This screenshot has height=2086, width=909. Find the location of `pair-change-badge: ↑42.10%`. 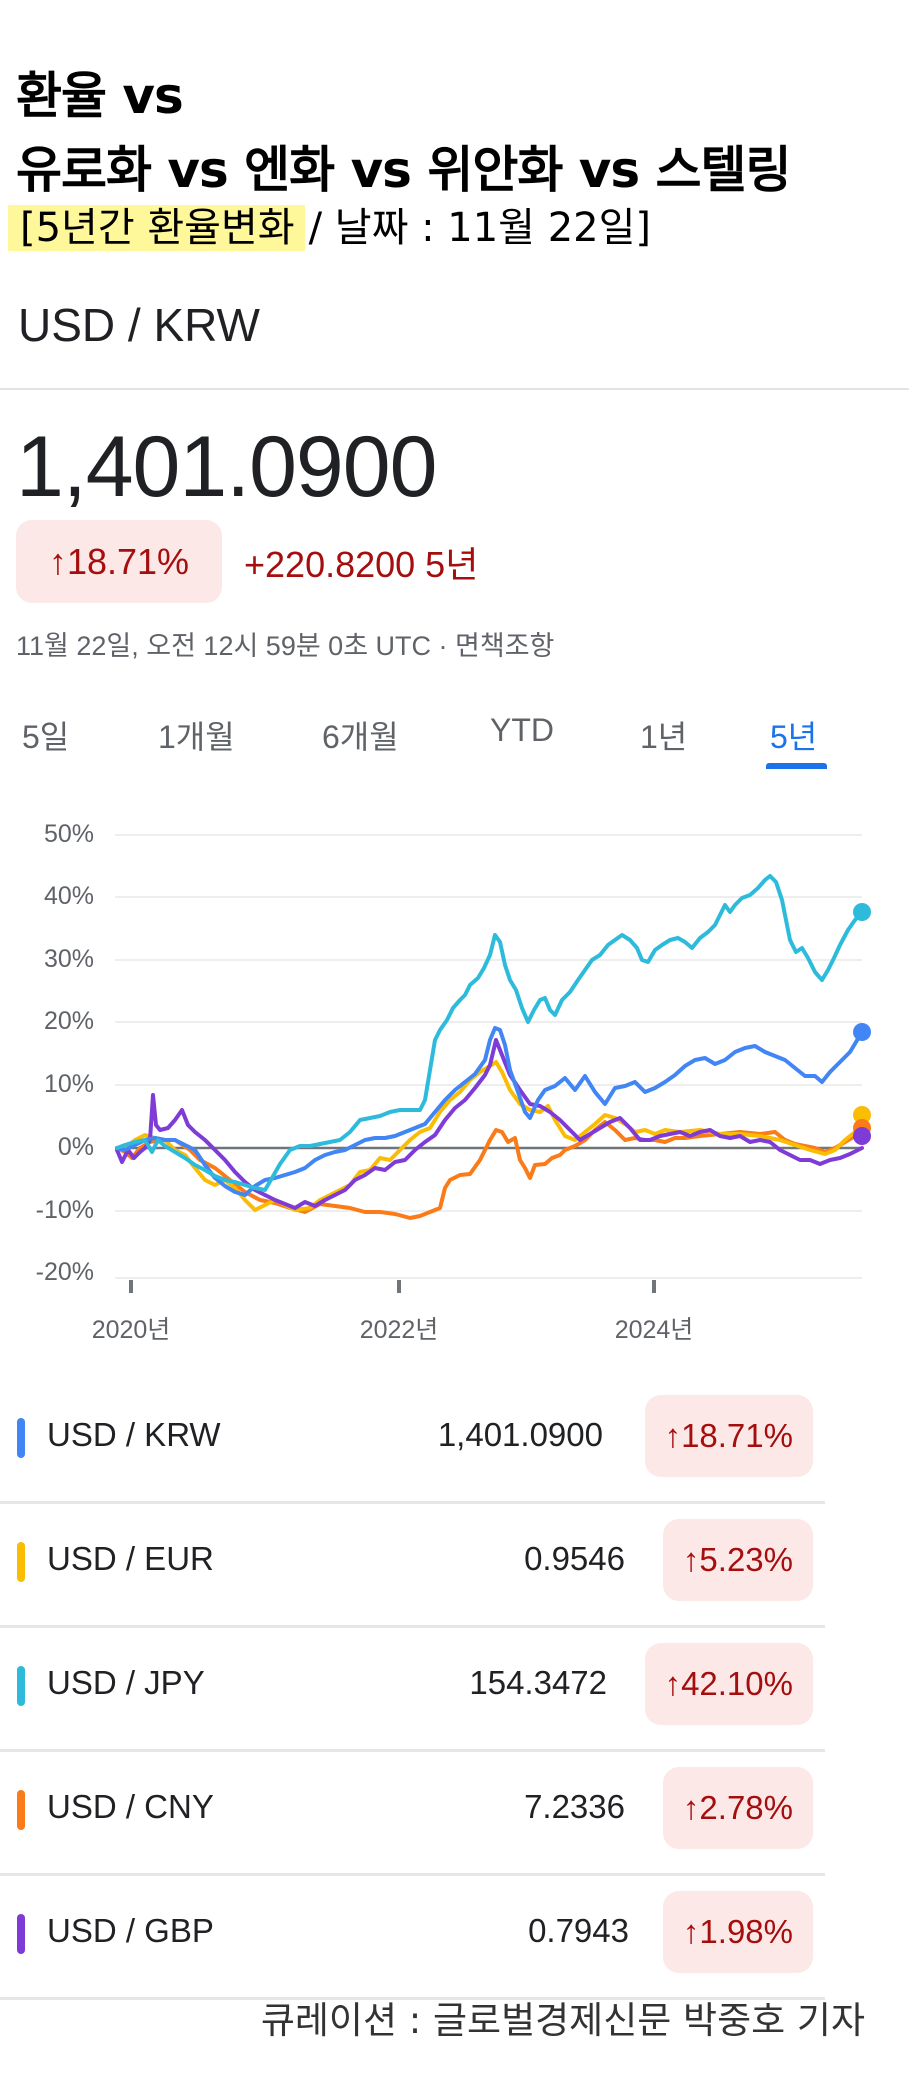

pair-change-badge: ↑42.10% is located at coordinates (728, 1684).